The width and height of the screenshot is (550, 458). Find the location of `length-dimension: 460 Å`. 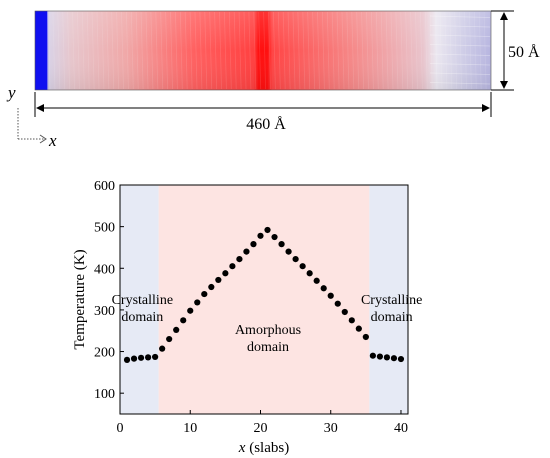

length-dimension: 460 Å is located at coordinates (263, 112).